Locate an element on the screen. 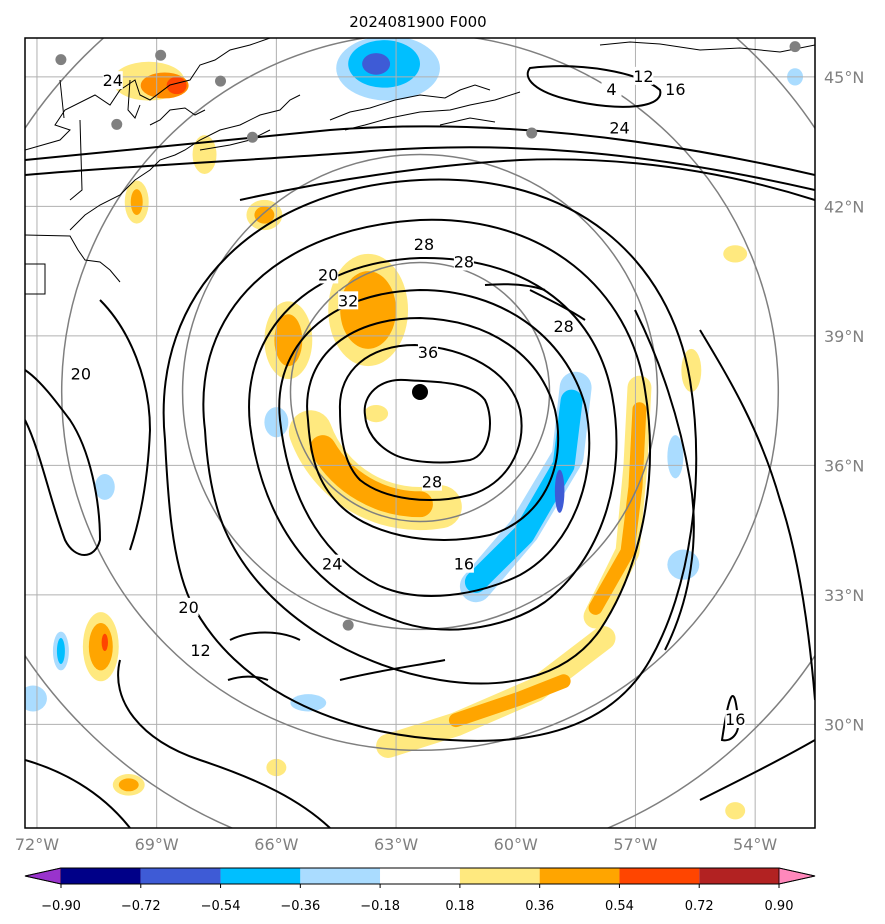 The height and width of the screenshot is (924, 885). colorbar-tick-label: −0.54 is located at coordinates (221, 906).